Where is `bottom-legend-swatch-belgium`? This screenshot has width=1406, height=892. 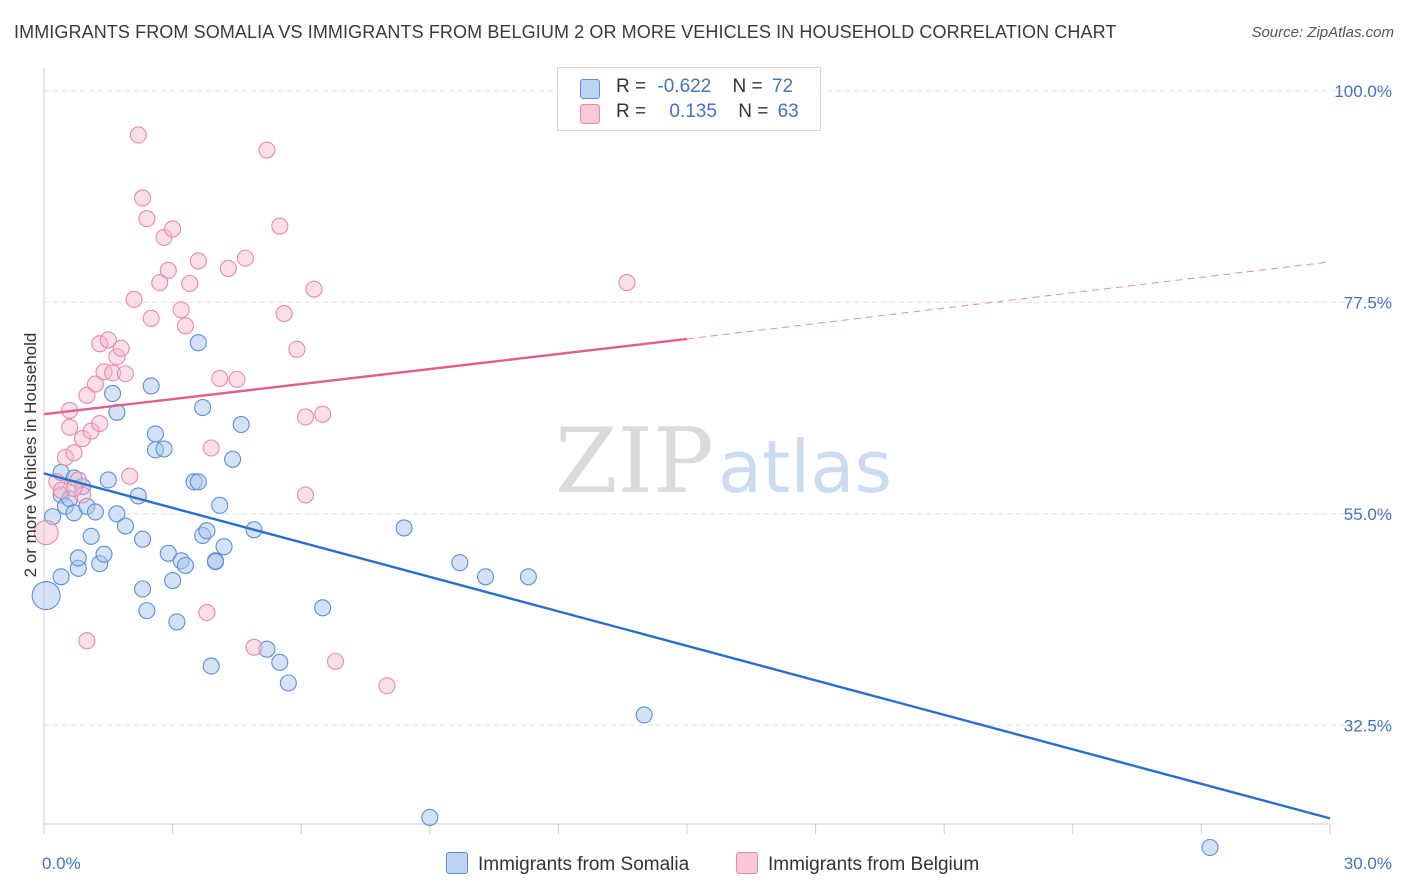
bottom-legend-swatch-belgium is located at coordinates (747, 863).